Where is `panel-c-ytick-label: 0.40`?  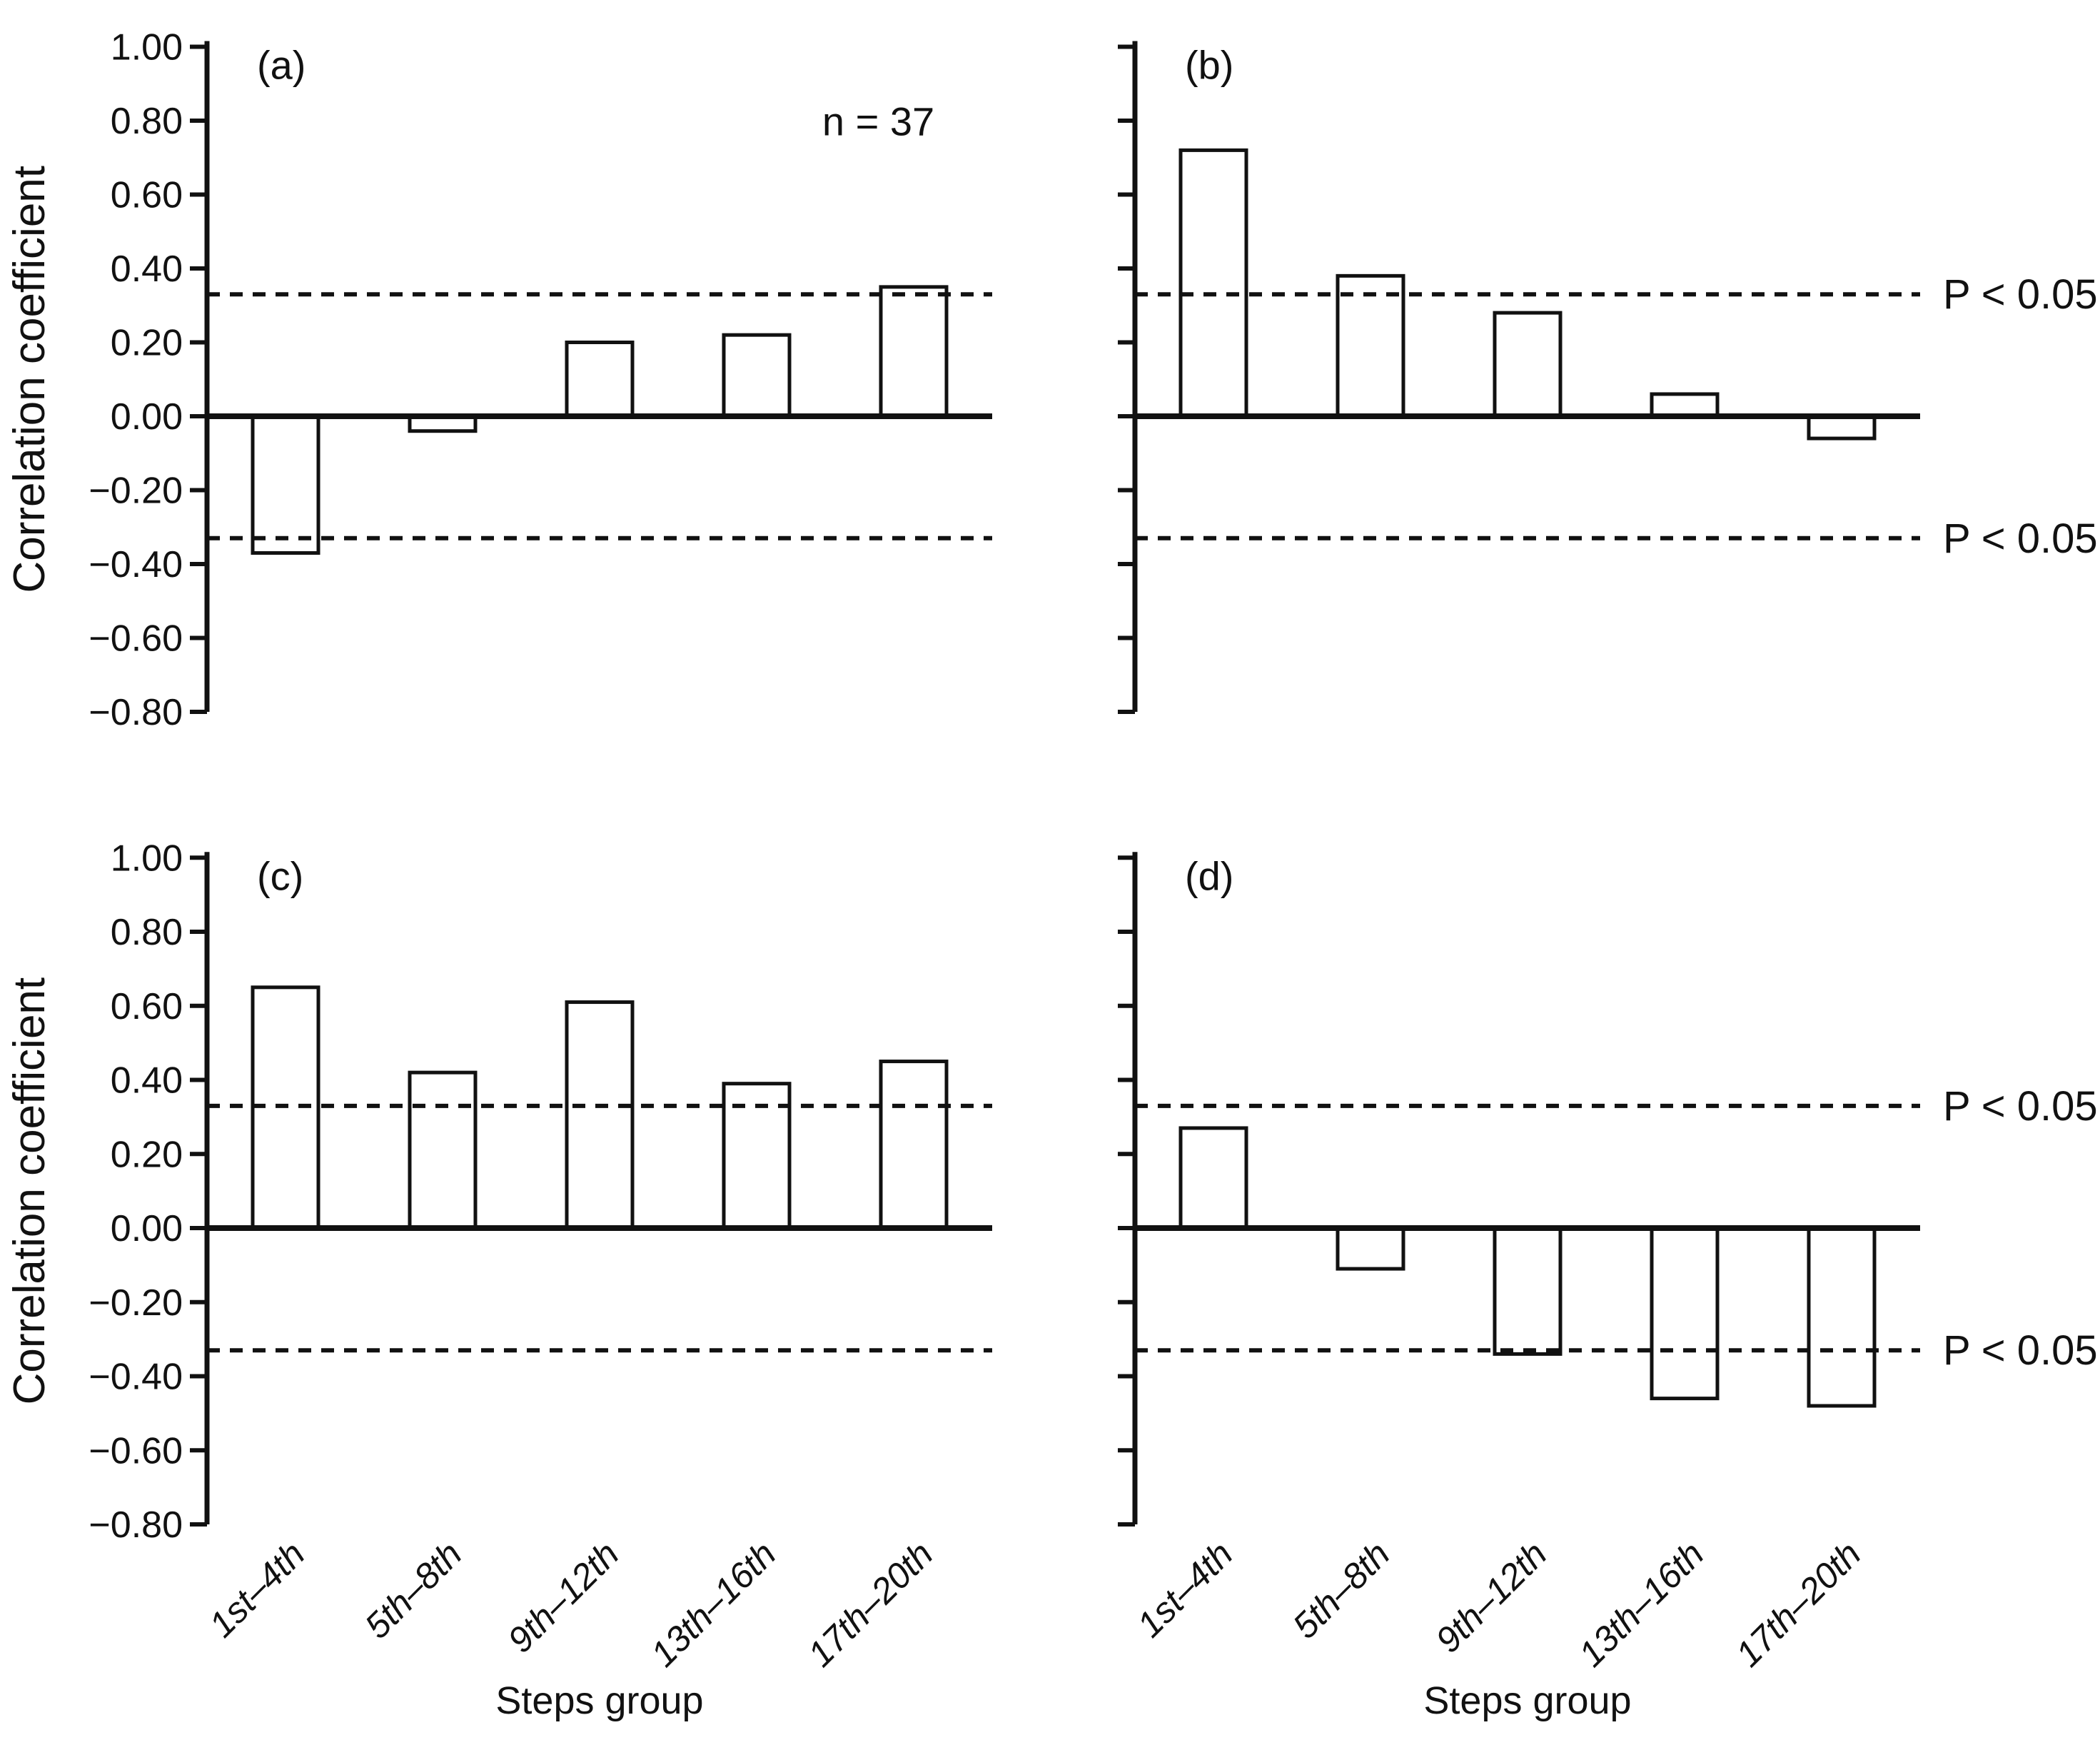 panel-c-ytick-label: 0.40 is located at coordinates (147, 1081).